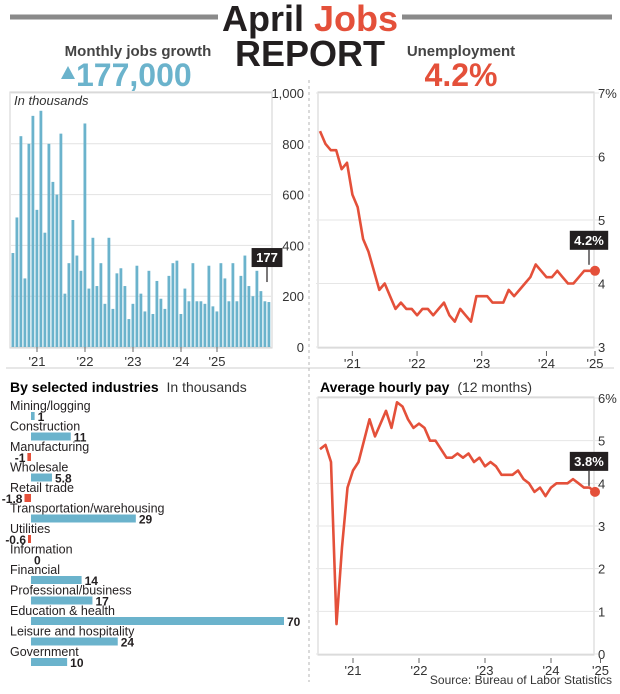 The height and width of the screenshot is (694, 620). I want to click on jobs-xtick-label: '21, so click(37, 361).